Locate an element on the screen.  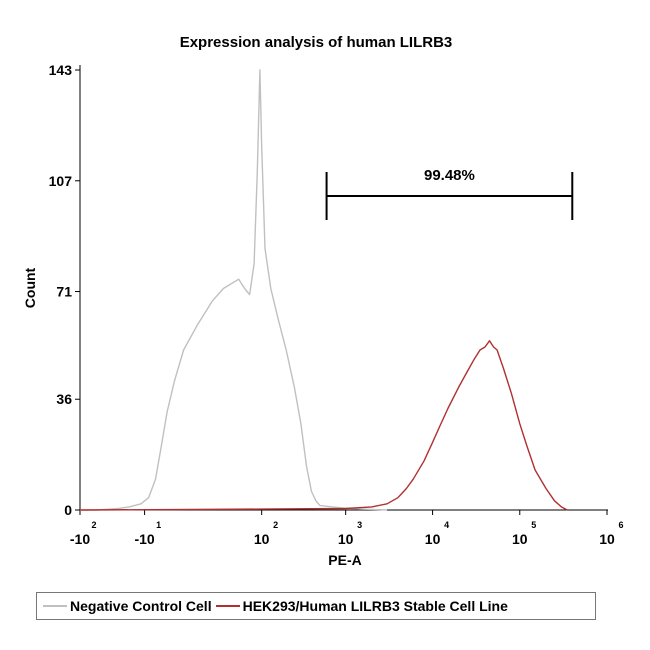
legend-label-stable-cell-line: HEK293/Human LILRB3 Stable Cell Line is located at coordinates (375, 606).